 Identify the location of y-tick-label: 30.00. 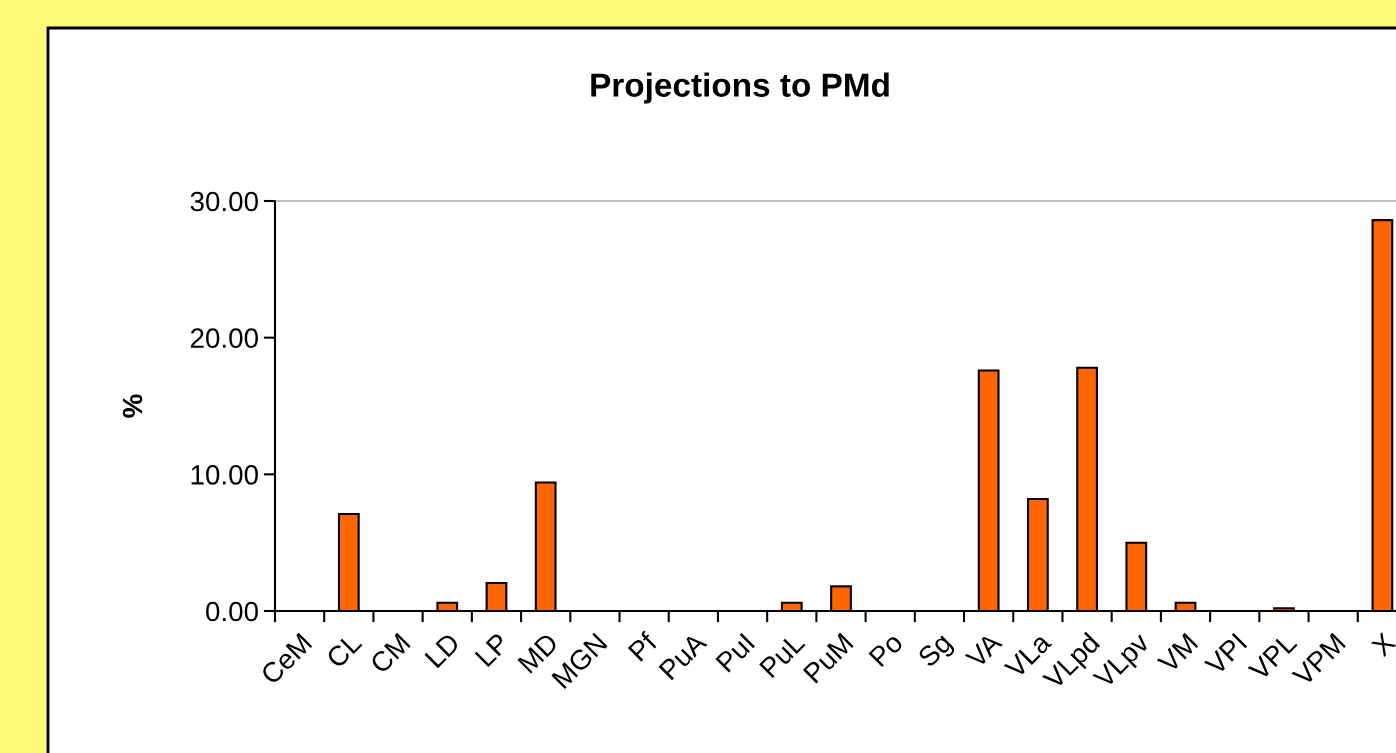
(224, 201).